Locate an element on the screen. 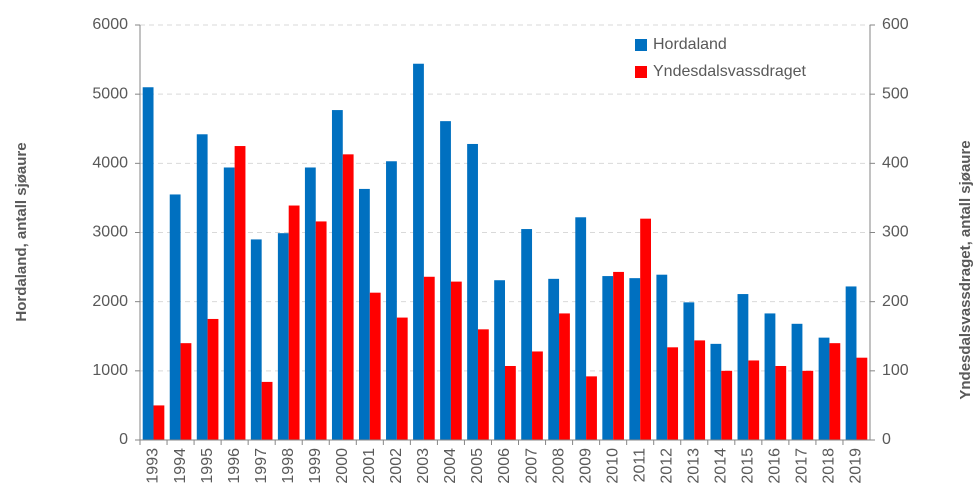  y2-tick-label: 200 is located at coordinates (895, 301).